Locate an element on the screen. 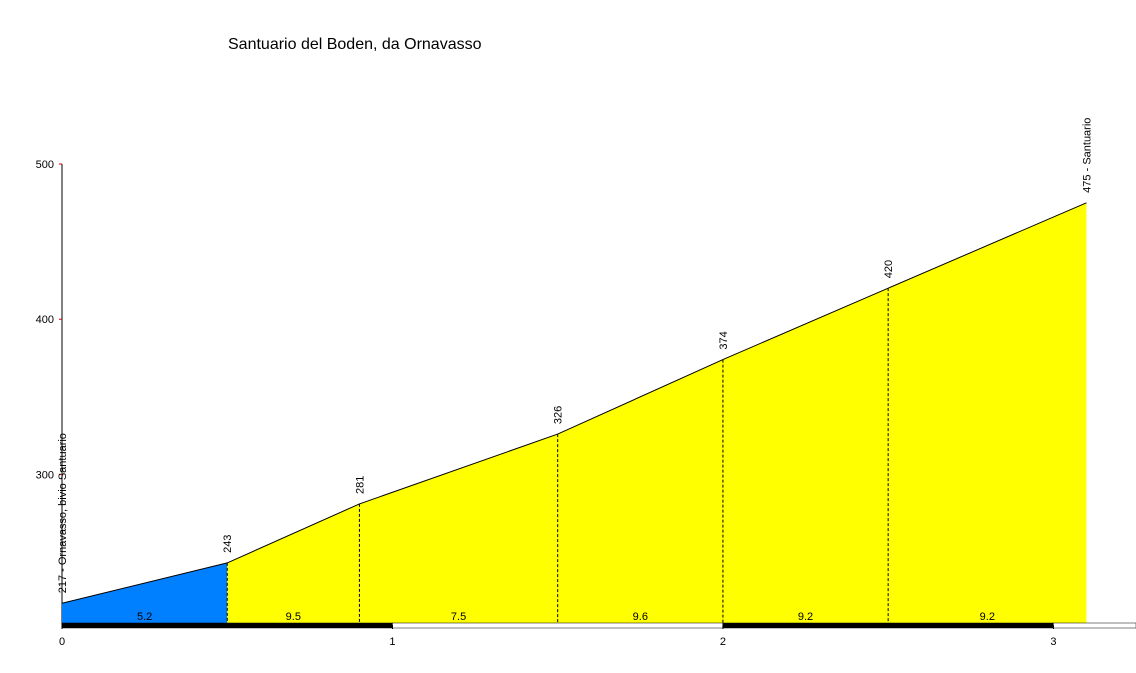 Image resolution: width=1136 pixels, height=673 pixels. x-tick-label: 1 is located at coordinates (392, 642).